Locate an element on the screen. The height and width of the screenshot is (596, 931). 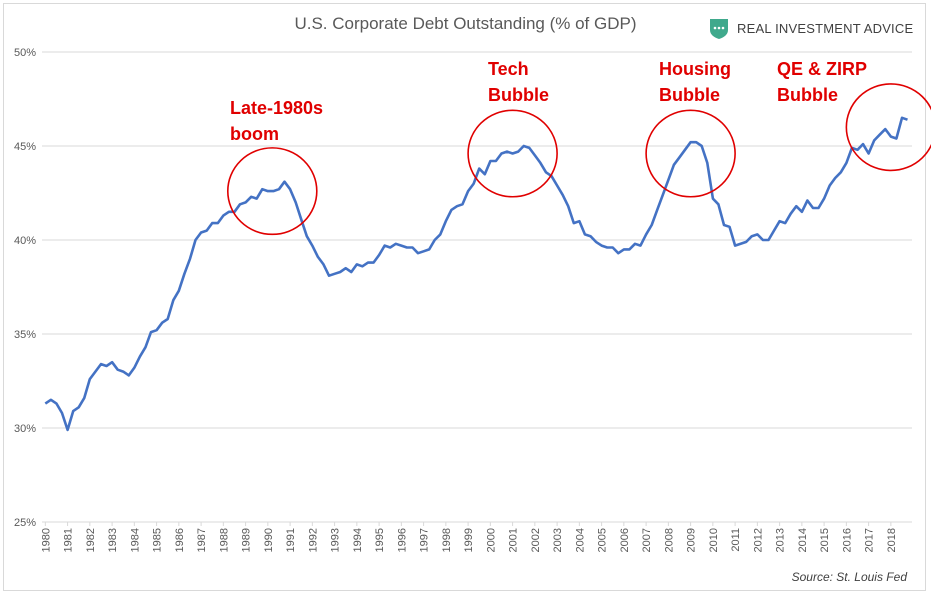
x-tick-label: 2017 is located at coordinates (870, 540).